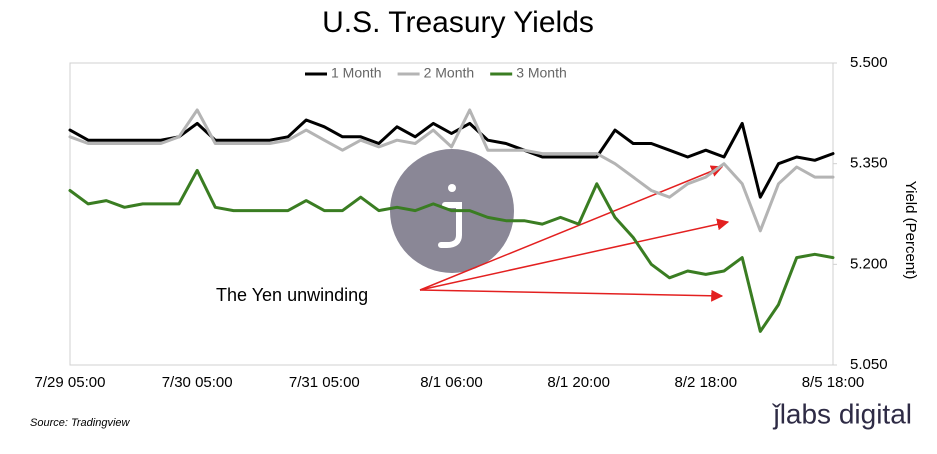 The width and height of the screenshot is (937, 454). I want to click on source-note: Source: Tradingview, so click(80, 423).